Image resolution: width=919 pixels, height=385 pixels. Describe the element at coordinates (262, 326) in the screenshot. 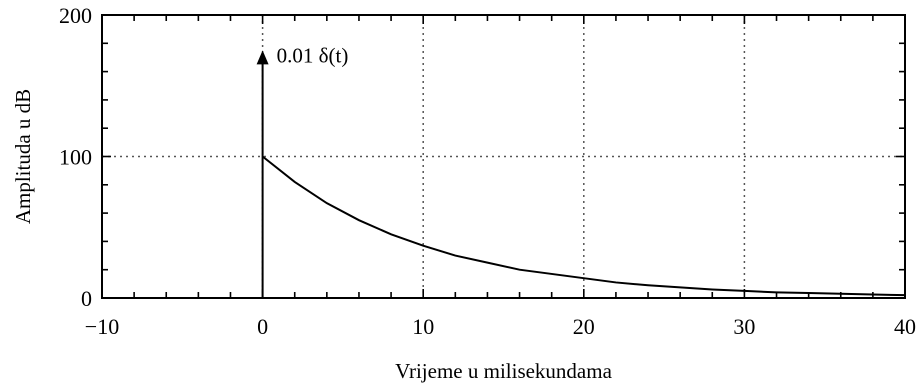

I see `x-tick-label: 0` at that location.